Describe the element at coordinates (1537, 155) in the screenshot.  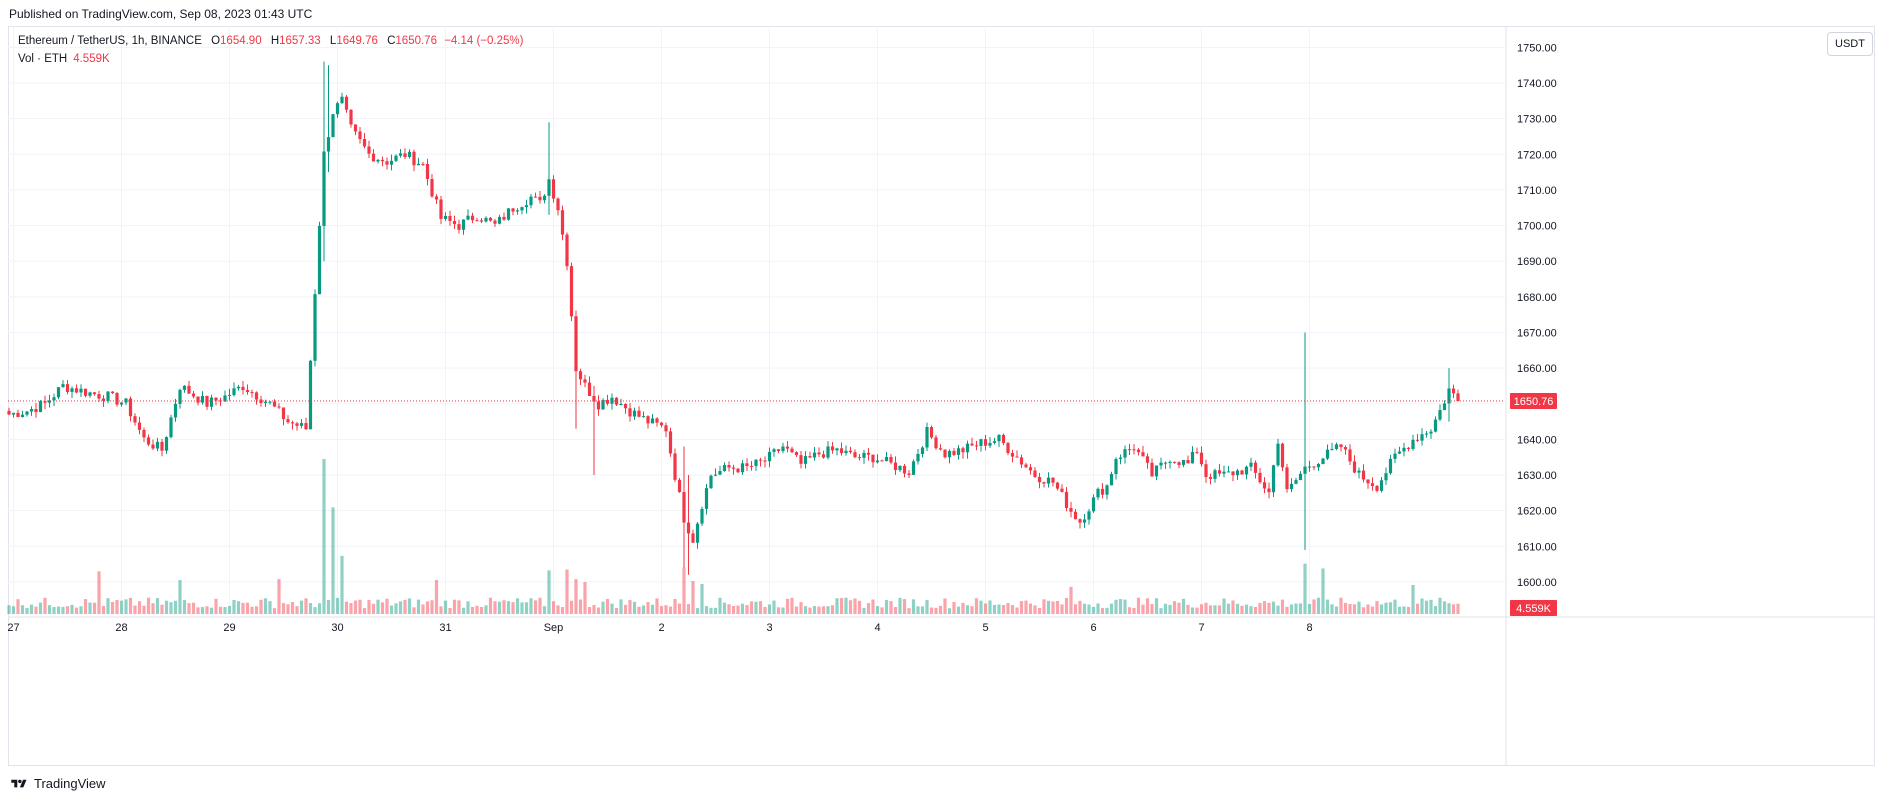
I see `price-tick-label: 1720.00` at that location.